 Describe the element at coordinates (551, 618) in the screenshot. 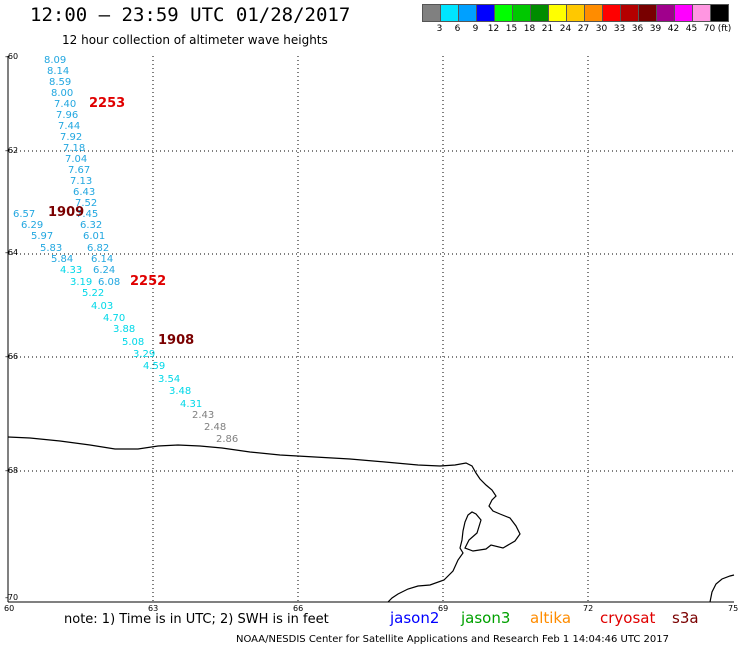

I see `legend-altika: altika` at that location.